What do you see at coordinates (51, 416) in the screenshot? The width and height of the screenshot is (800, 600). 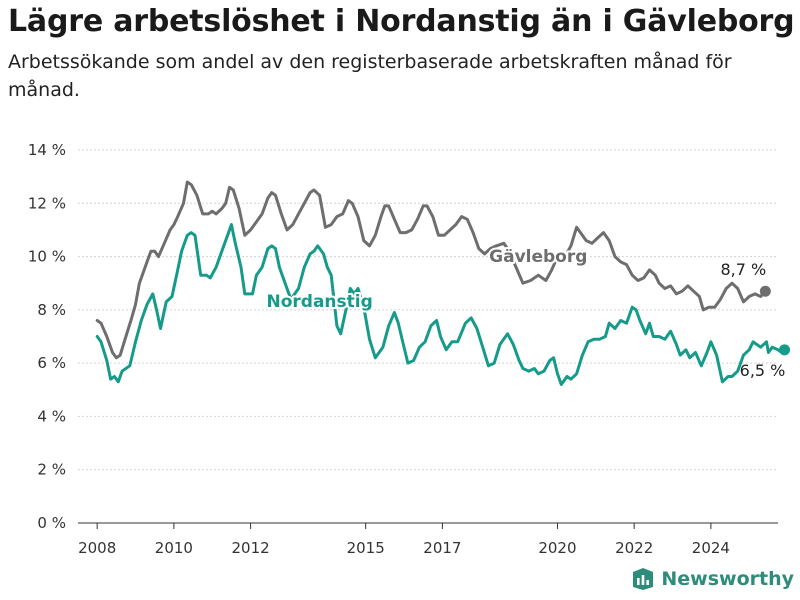 I see `y-tick-label: 4 %` at bounding box center [51, 416].